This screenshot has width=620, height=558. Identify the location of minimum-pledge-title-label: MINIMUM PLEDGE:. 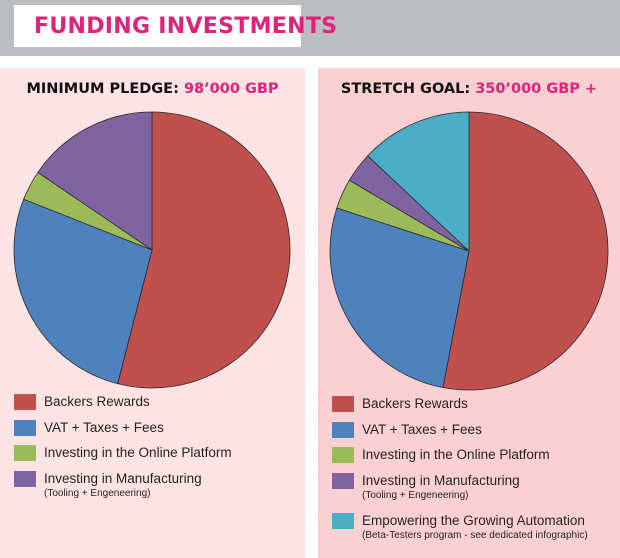
(102, 89).